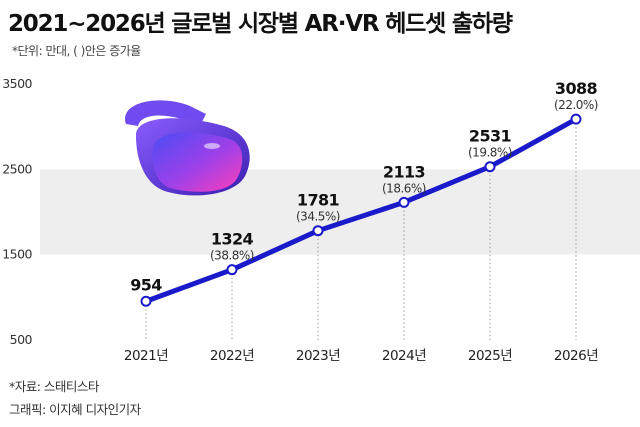 Image resolution: width=640 pixels, height=427 pixels. What do you see at coordinates (76, 51) in the screenshot?
I see `unit-note: *단위: 만대, ( )안은 증가율` at bounding box center [76, 51].